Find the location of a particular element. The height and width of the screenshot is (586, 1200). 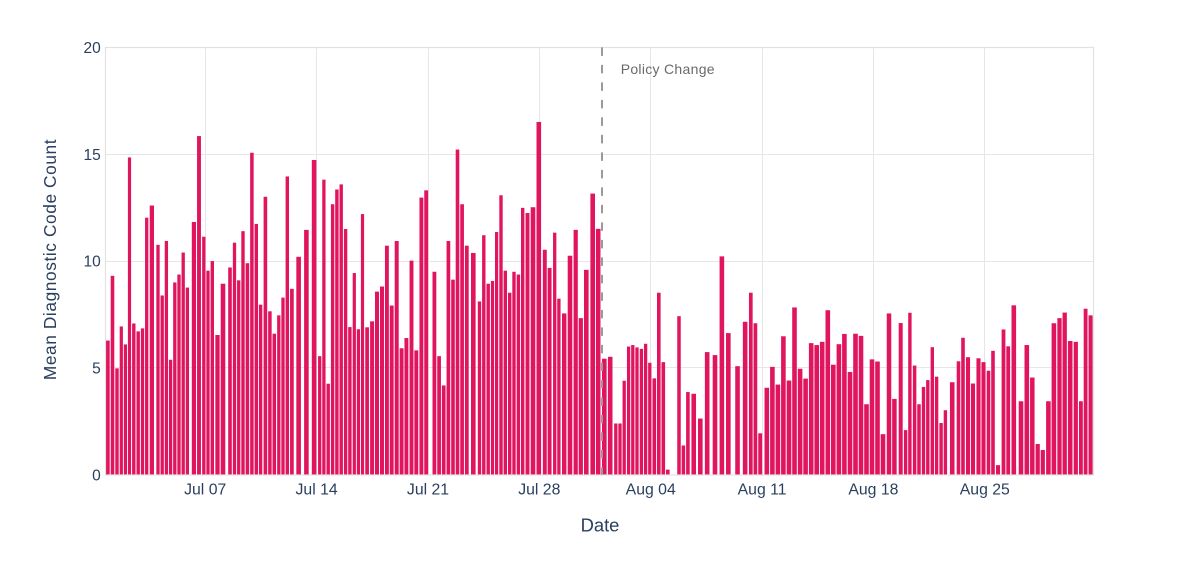

svg-text: Policy Change is located at coordinates (668, 69).